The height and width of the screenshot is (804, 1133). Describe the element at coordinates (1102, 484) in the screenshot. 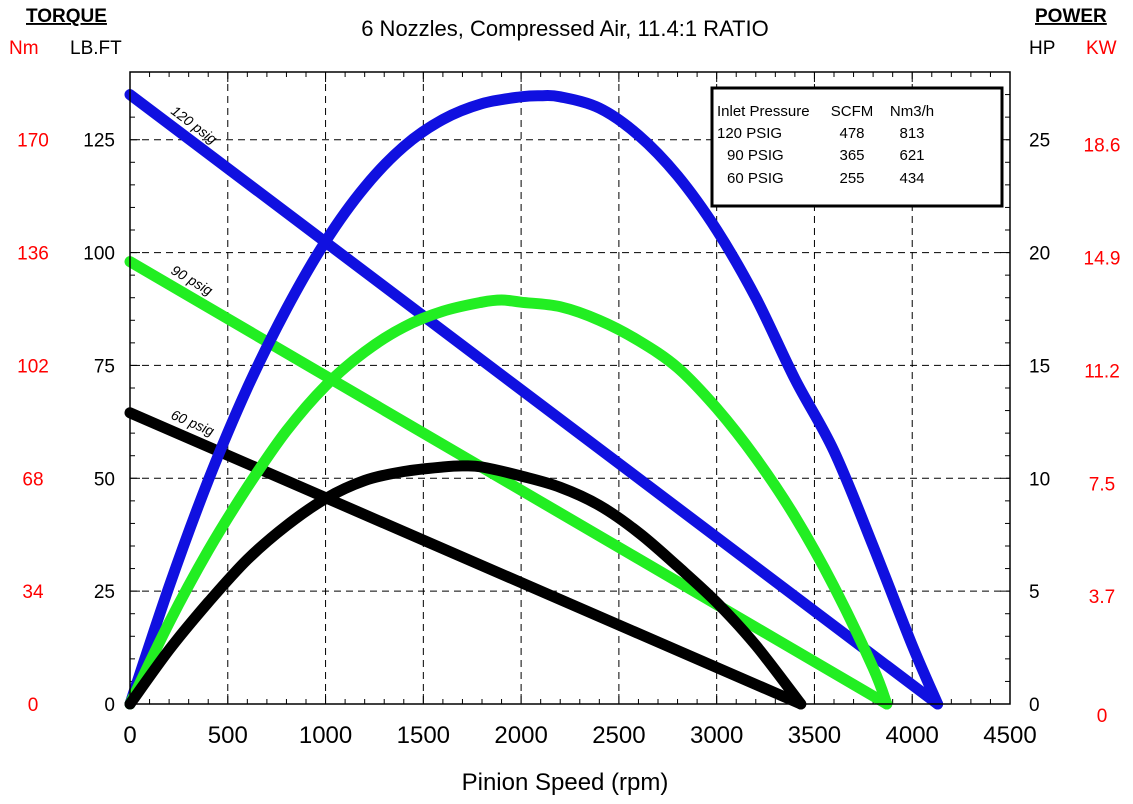

I see `y-tick-label-kw: 7.5` at that location.